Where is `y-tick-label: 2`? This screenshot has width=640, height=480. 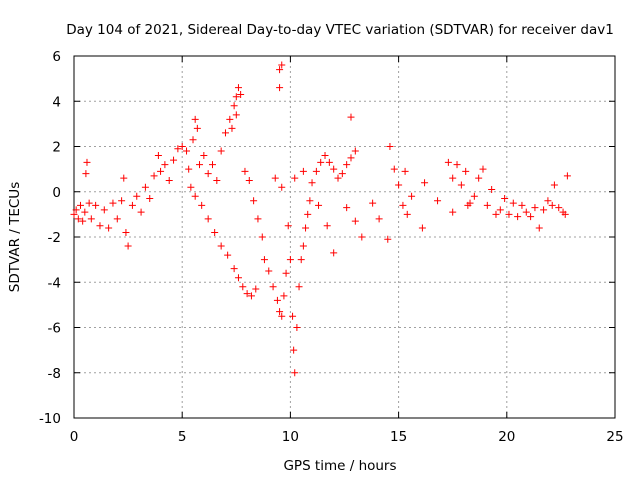
y-tick-label: 2 is located at coordinates (56, 148).